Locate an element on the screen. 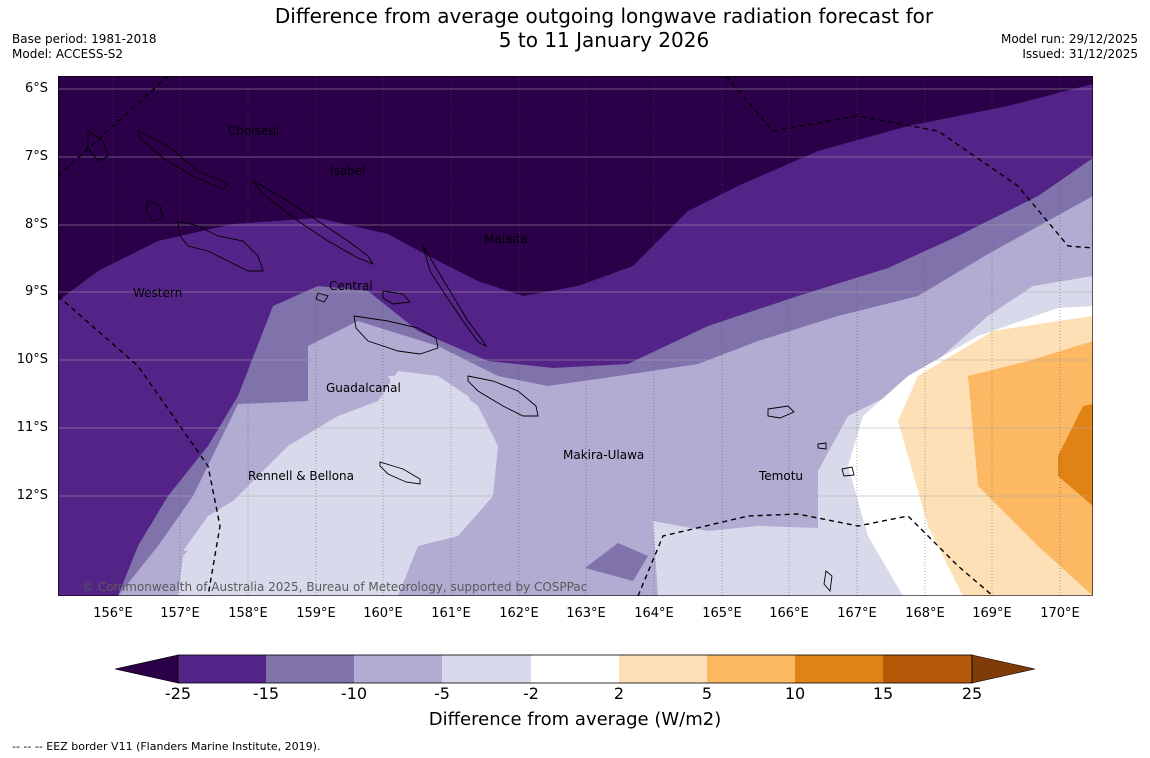 The width and height of the screenshot is (1150, 758). colorbar-tick-minus10: -10 is located at coordinates (354, 693).